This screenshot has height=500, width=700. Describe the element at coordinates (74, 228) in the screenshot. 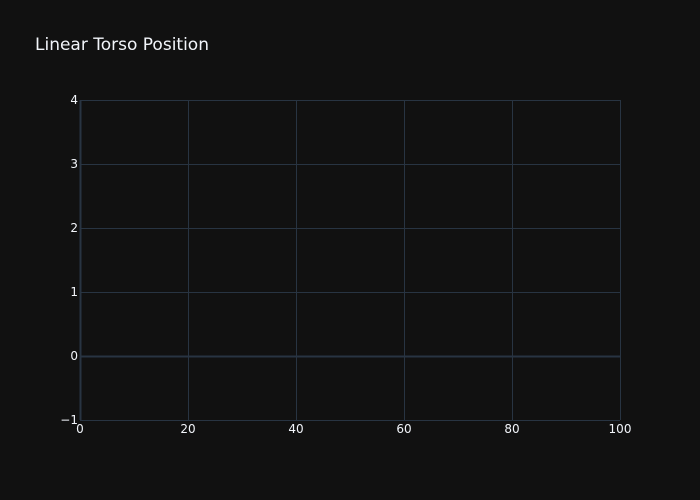

I see `y-tick-label: 2` at that location.